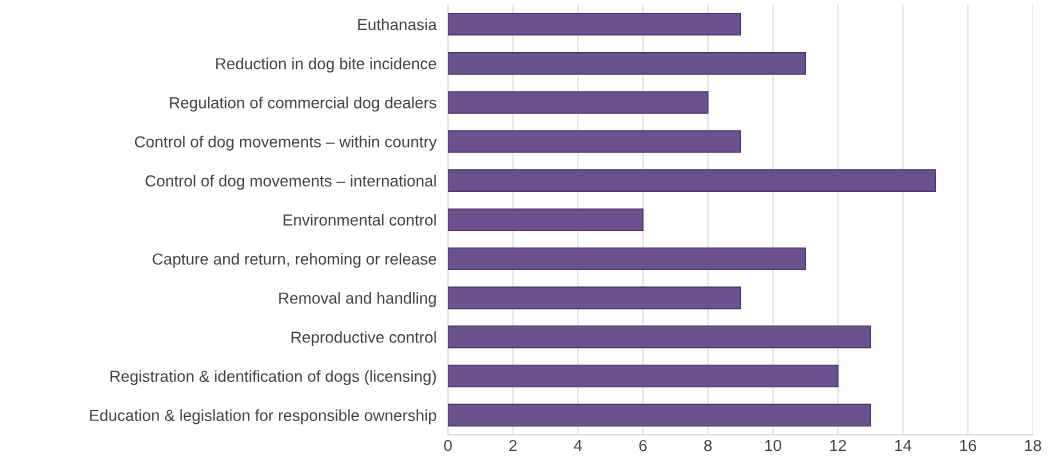 The width and height of the screenshot is (1054, 475). I want to click on y-tick-label: Education & legislation for responsible ownership, so click(263, 417).